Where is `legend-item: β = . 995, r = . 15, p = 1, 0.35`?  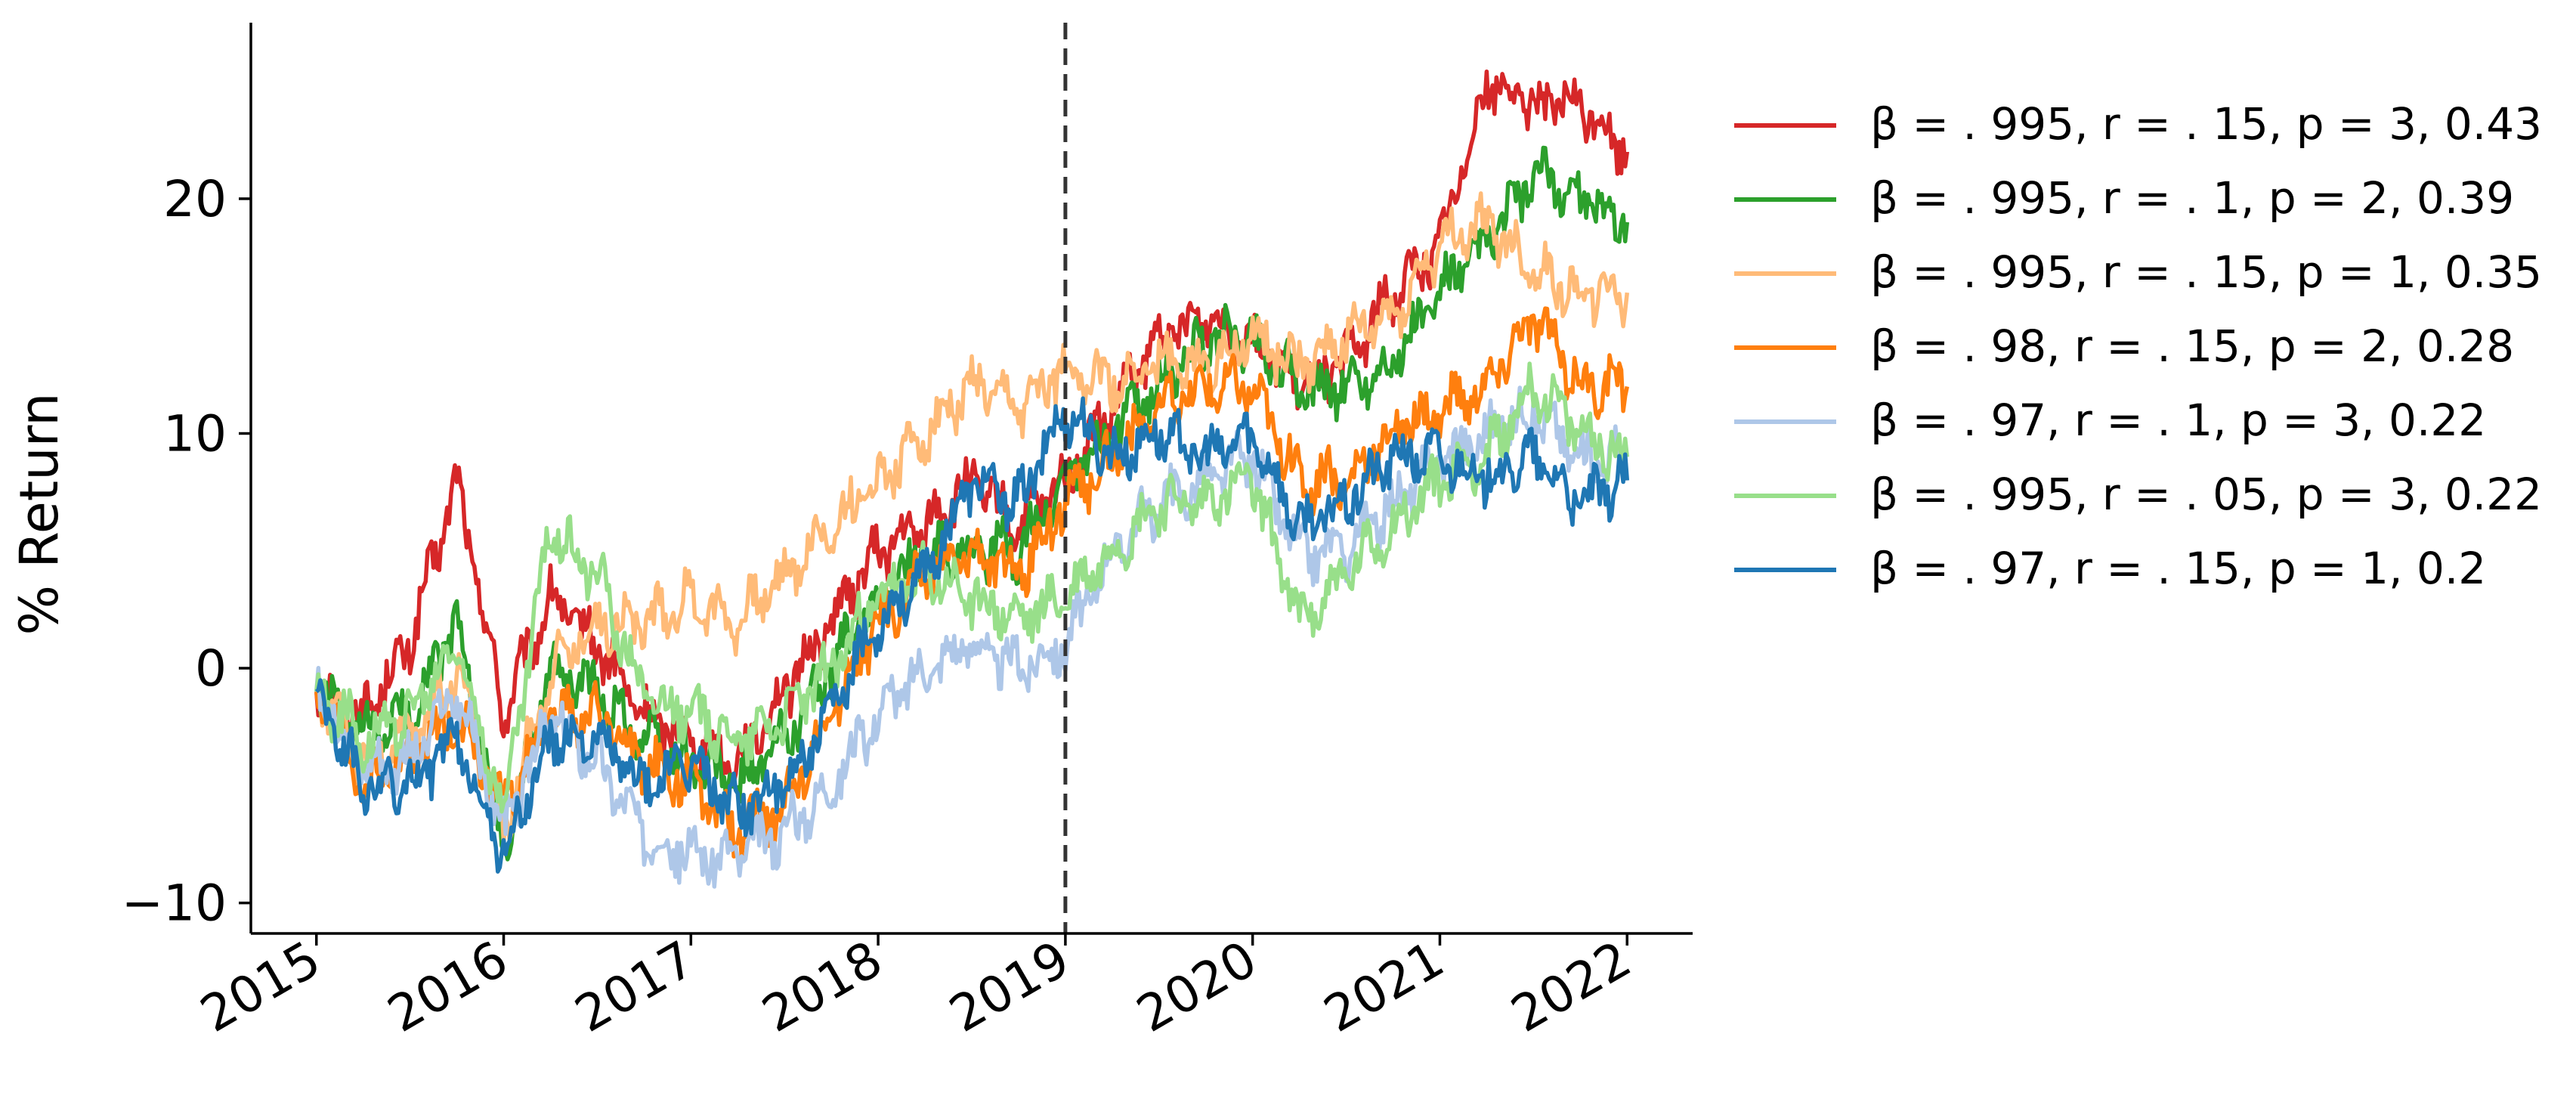 legend-item: β = . 995, r = . 15, p = 1, 0.35 is located at coordinates (2138, 272).